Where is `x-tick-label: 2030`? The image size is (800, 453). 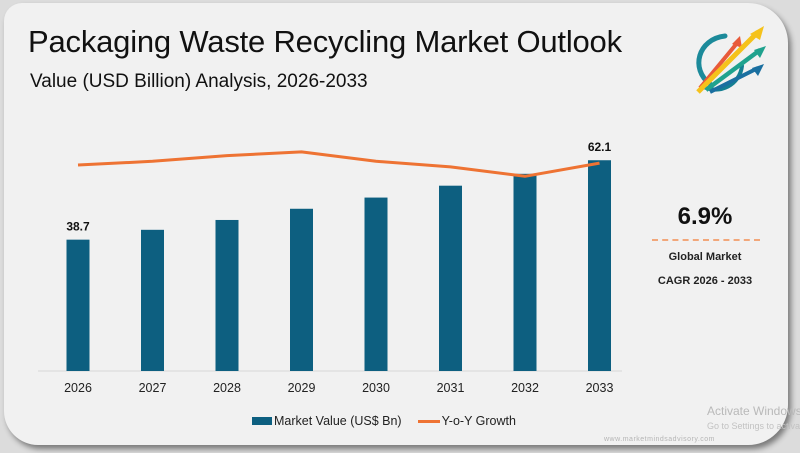 x-tick-label: 2030 is located at coordinates (376, 388).